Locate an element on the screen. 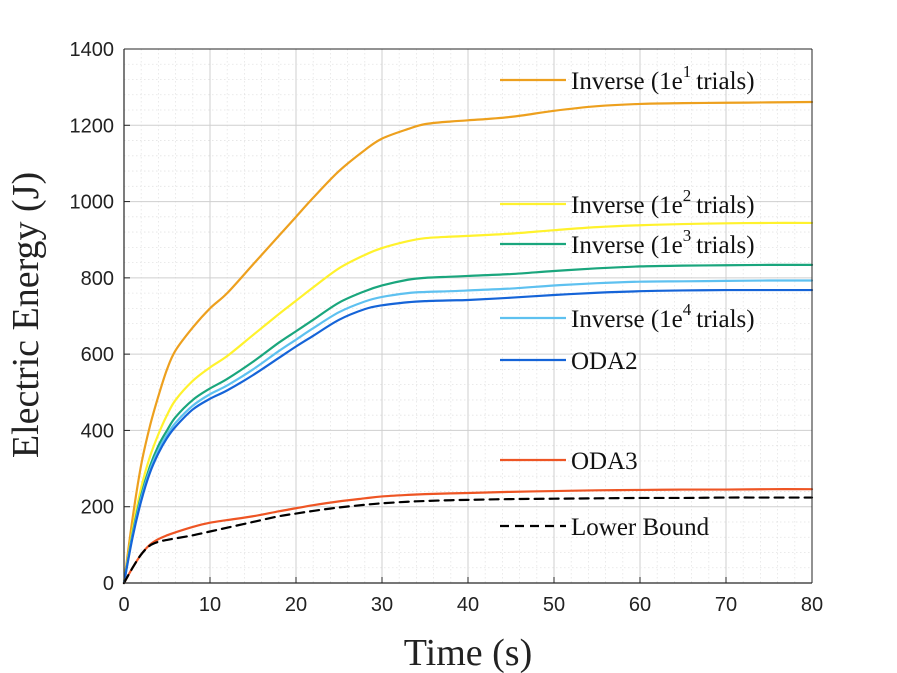 The width and height of the screenshot is (897, 673). legend-item-2: Inverse (1e3 trials) is located at coordinates (627, 242).